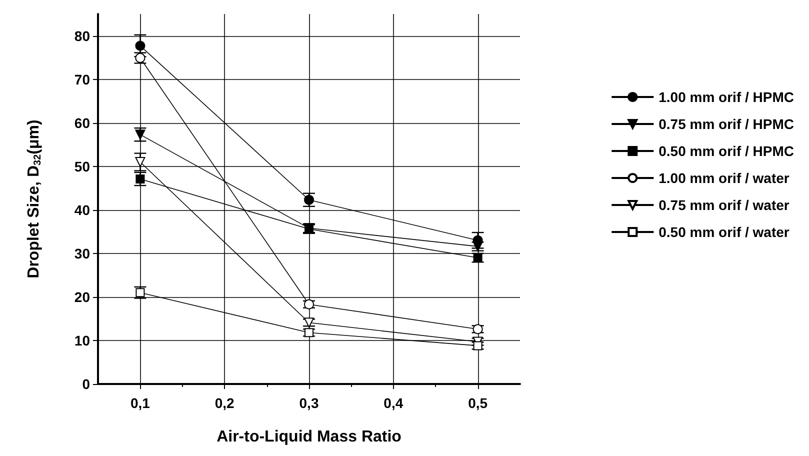 Image resolution: width=809 pixels, height=456 pixels. Describe the element at coordinates (309, 403) in the screenshot. I see `x-tick-label: 0,3` at that location.